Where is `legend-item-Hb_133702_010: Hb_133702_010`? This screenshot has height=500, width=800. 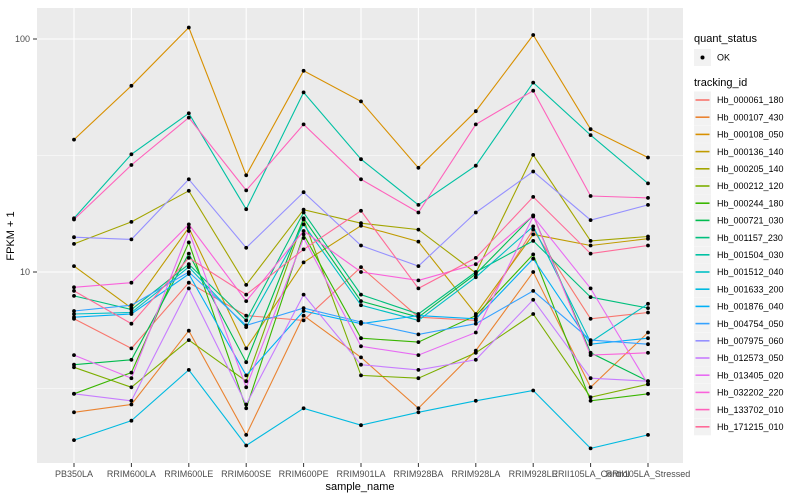 legend-item-Hb_133702_010: Hb_133702_010 is located at coordinates (739, 410).